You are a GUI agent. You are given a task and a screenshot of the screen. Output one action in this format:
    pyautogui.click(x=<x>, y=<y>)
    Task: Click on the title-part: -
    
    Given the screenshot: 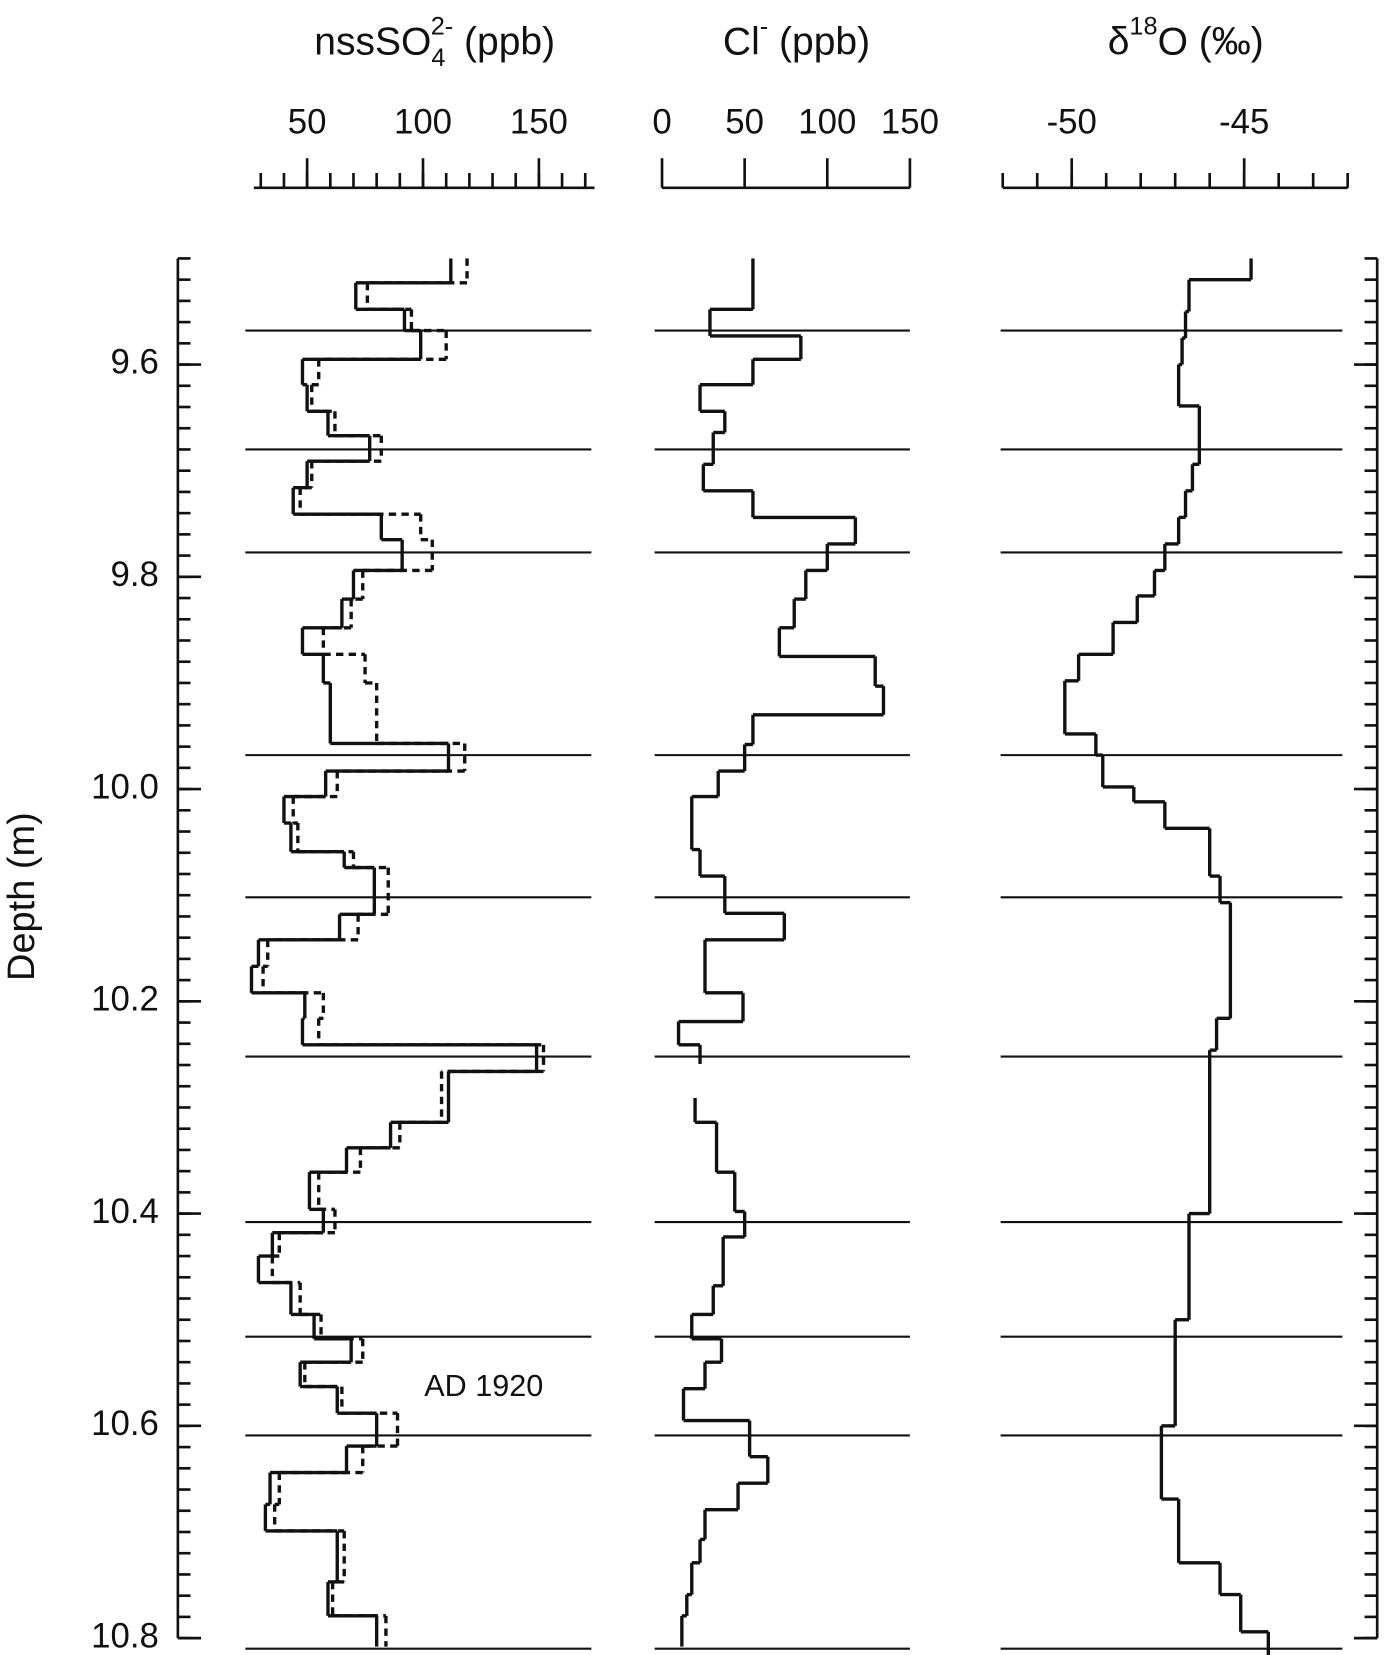 What is the action you would take?
    pyautogui.click(x=764, y=26)
    